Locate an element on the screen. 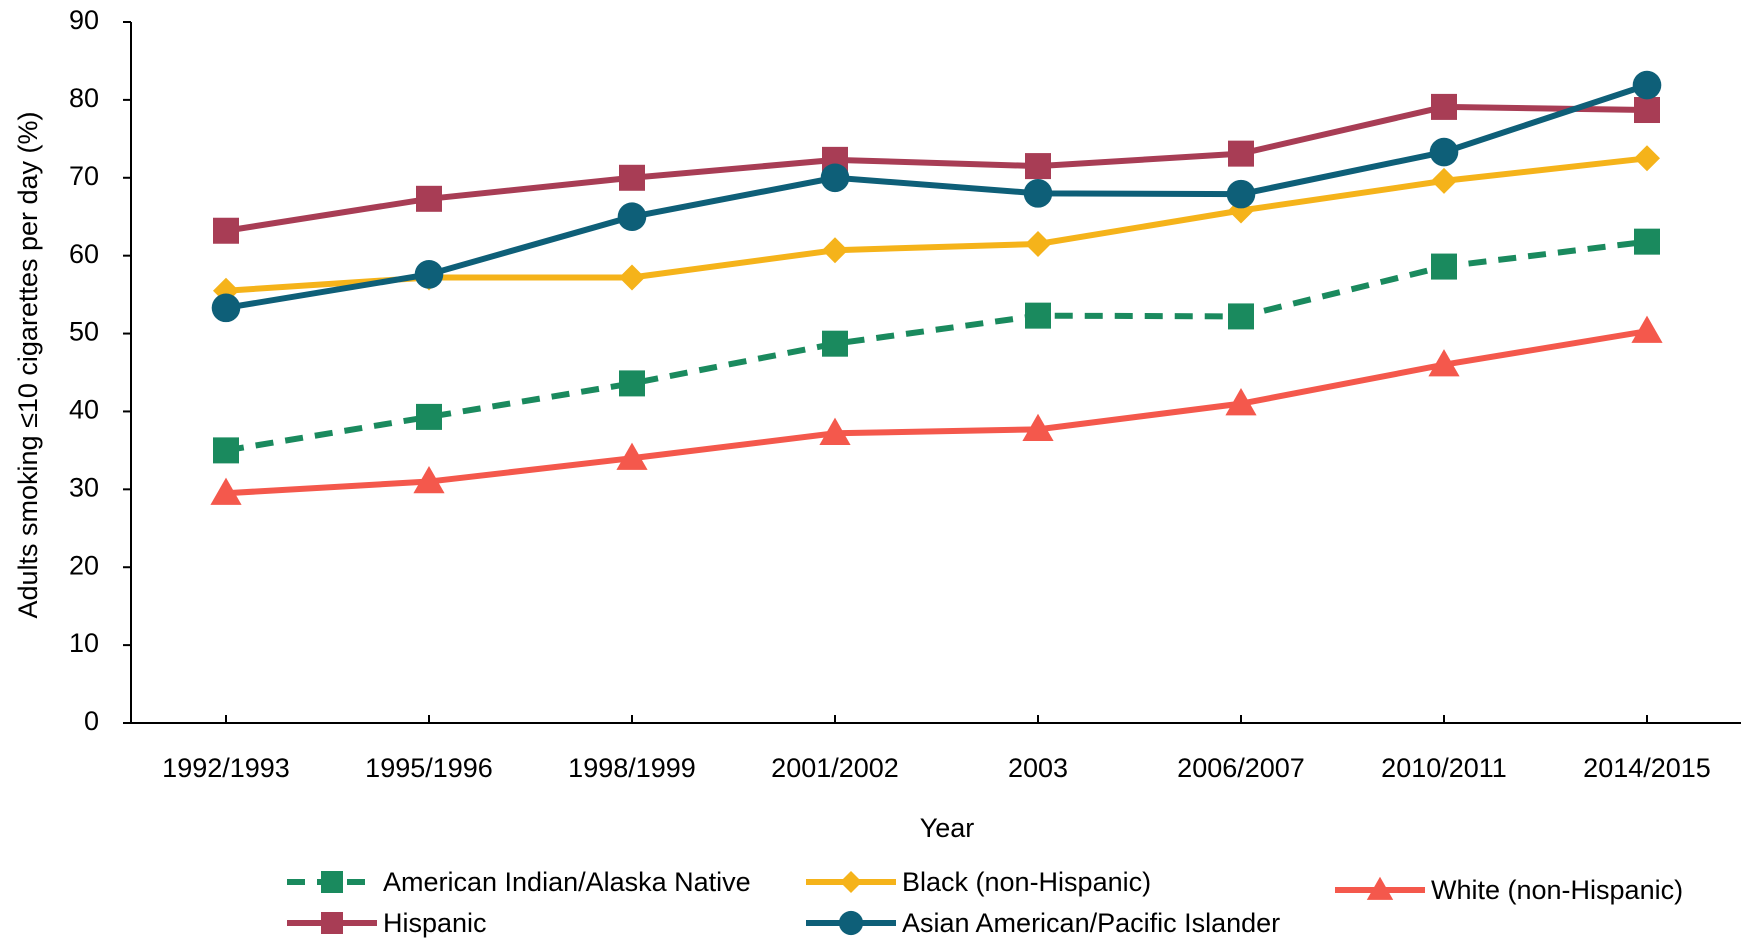  legend-label: Hispanic is located at coordinates (435, 923).